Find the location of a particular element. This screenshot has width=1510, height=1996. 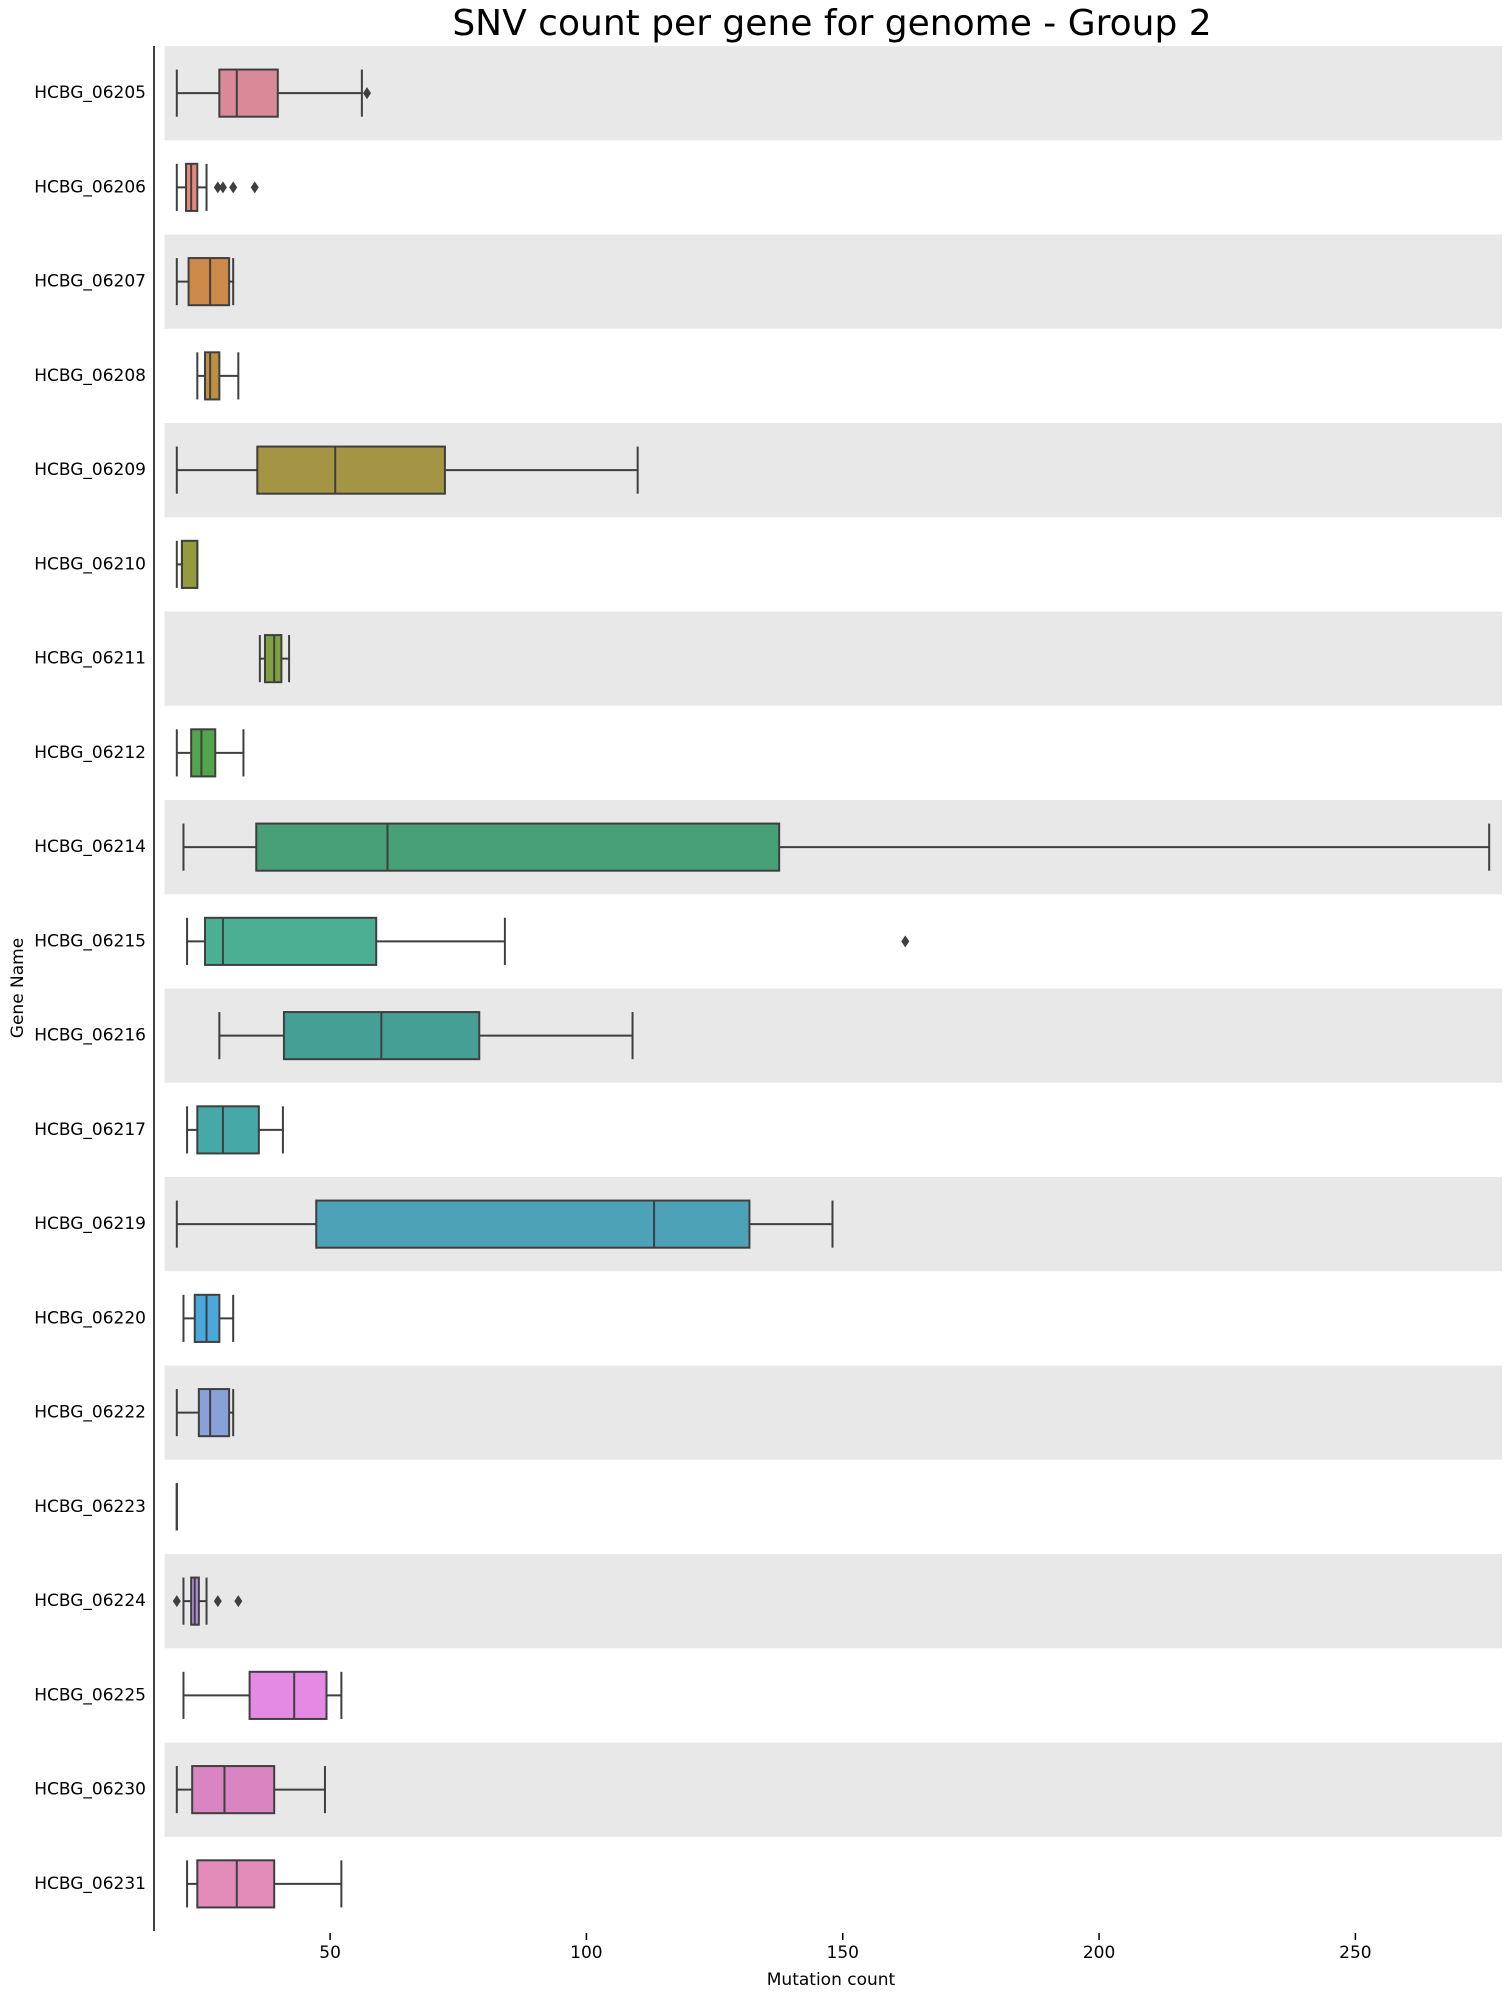

x-axis-label: Mutation count is located at coordinates (831, 1980).